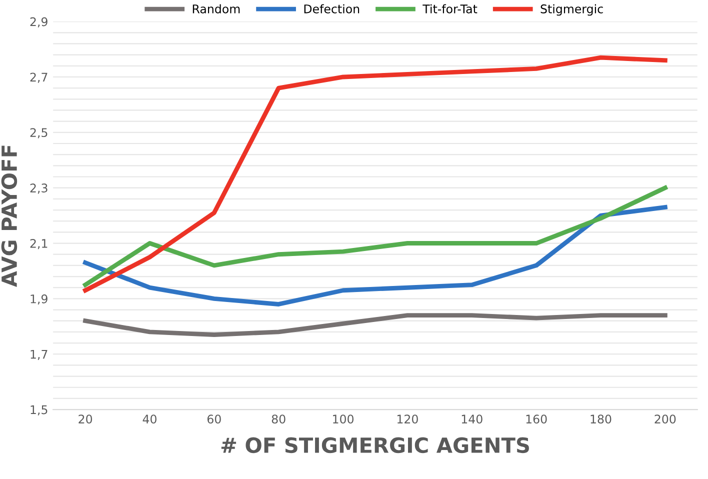 The width and height of the screenshot is (708, 479). I want to click on y-tick-label: 2,3, so click(39, 189).